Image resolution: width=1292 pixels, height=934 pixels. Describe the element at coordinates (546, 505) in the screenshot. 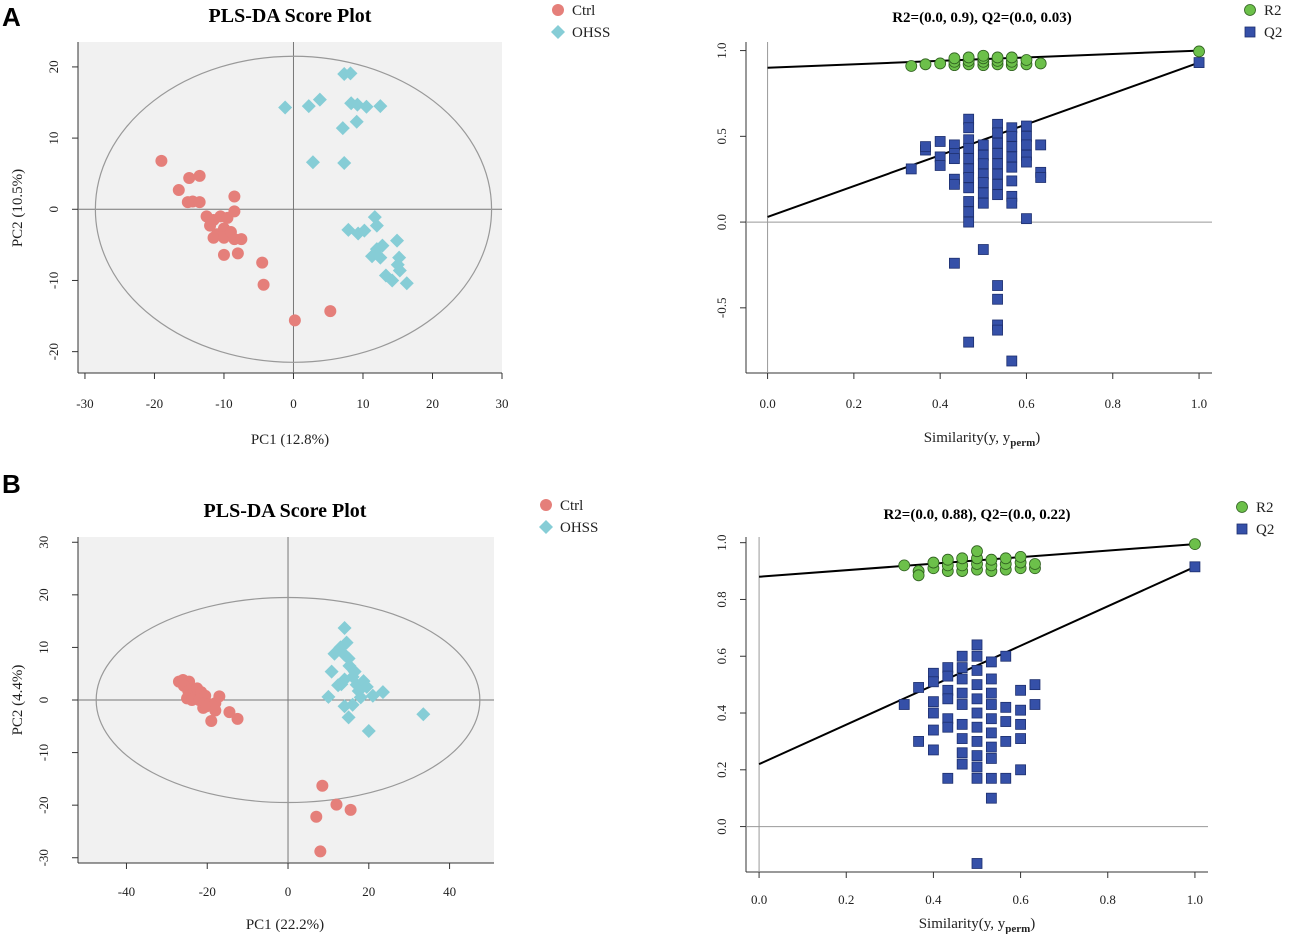

I see `legend-marker-ctrl` at that location.